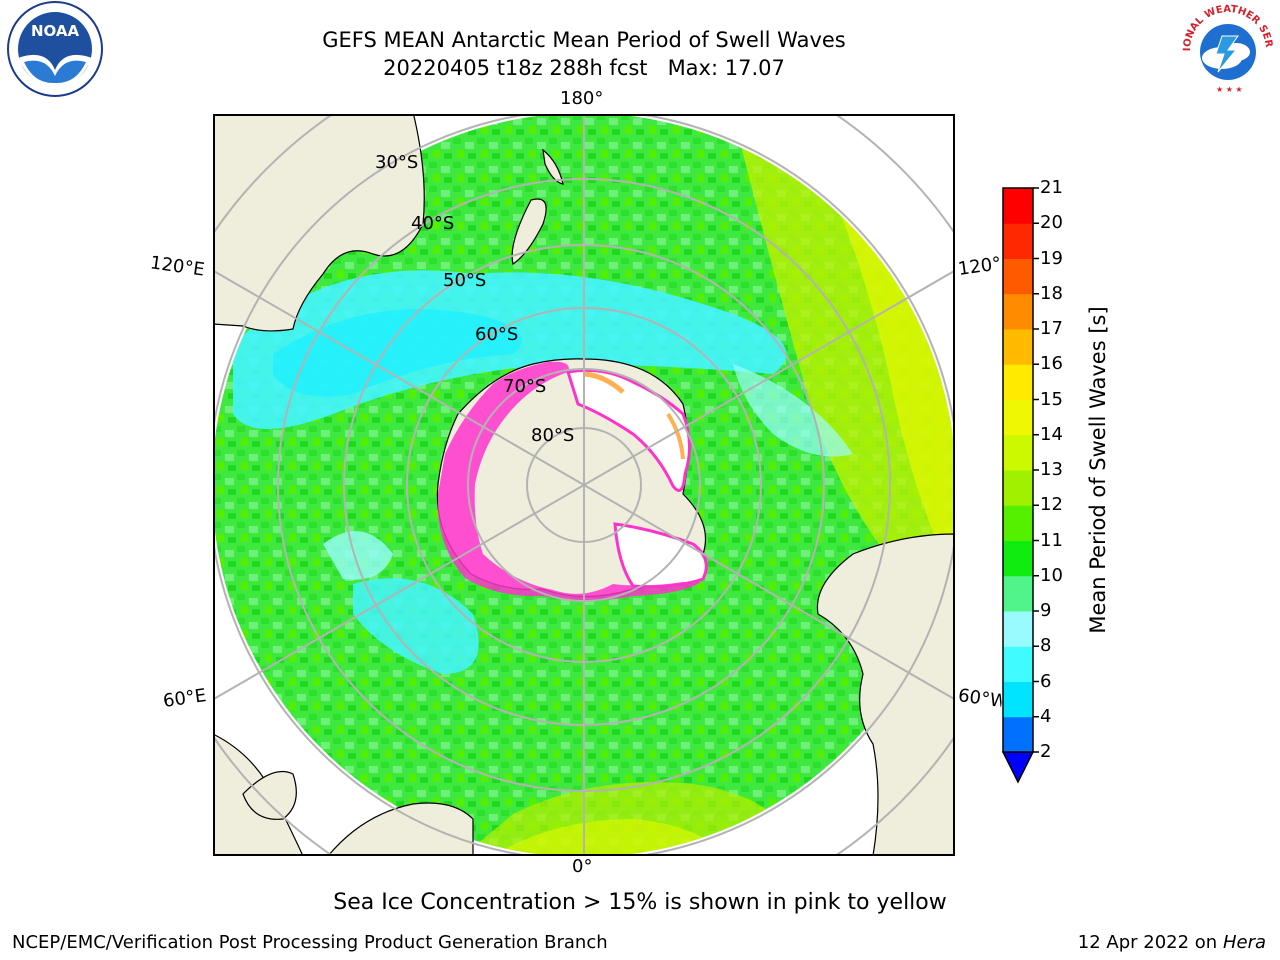 The height and width of the screenshot is (960, 1280). Describe the element at coordinates (1150, 942) in the screenshot. I see `footer-date-text: 12 Apr 2022 on` at that location.